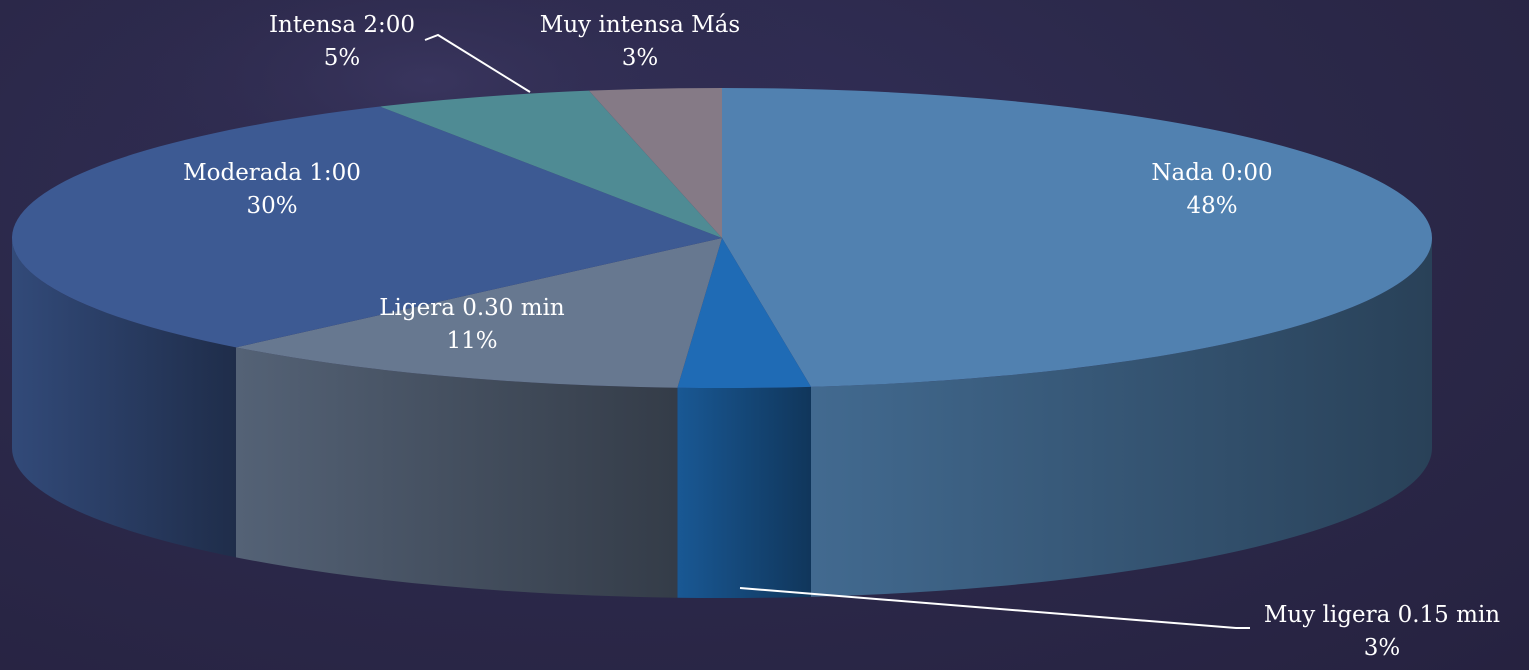  Describe the element at coordinates (1382, 631) in the screenshot. I see `slice-label-2: Muy ligera 0.15 min 3%` at that location.